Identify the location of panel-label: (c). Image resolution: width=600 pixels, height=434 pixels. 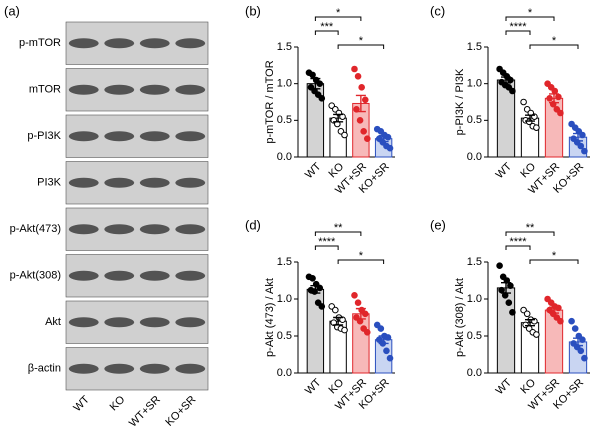
(437, 10).